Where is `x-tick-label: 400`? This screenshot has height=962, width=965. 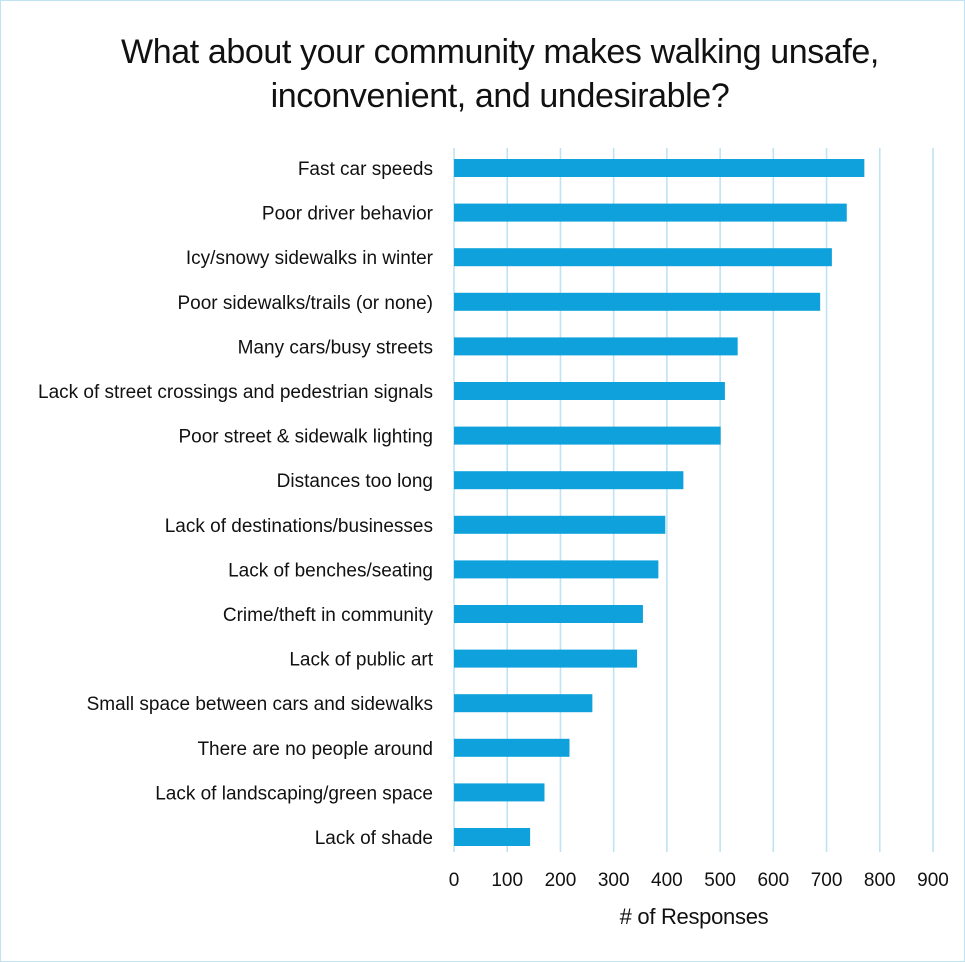 x-tick-label: 400 is located at coordinates (667, 880).